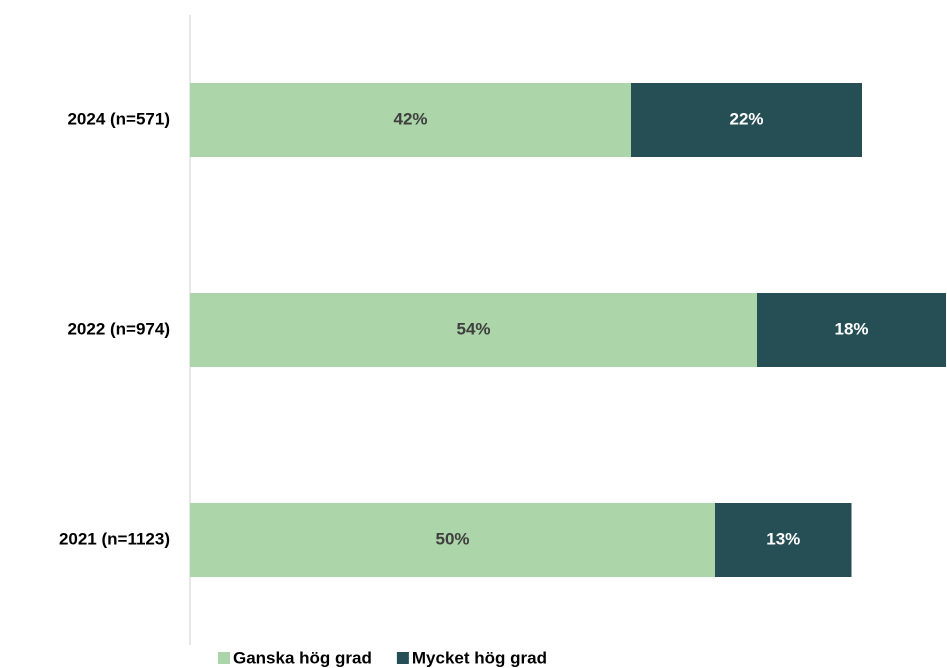  I want to click on data-label: 54%, so click(473, 328).